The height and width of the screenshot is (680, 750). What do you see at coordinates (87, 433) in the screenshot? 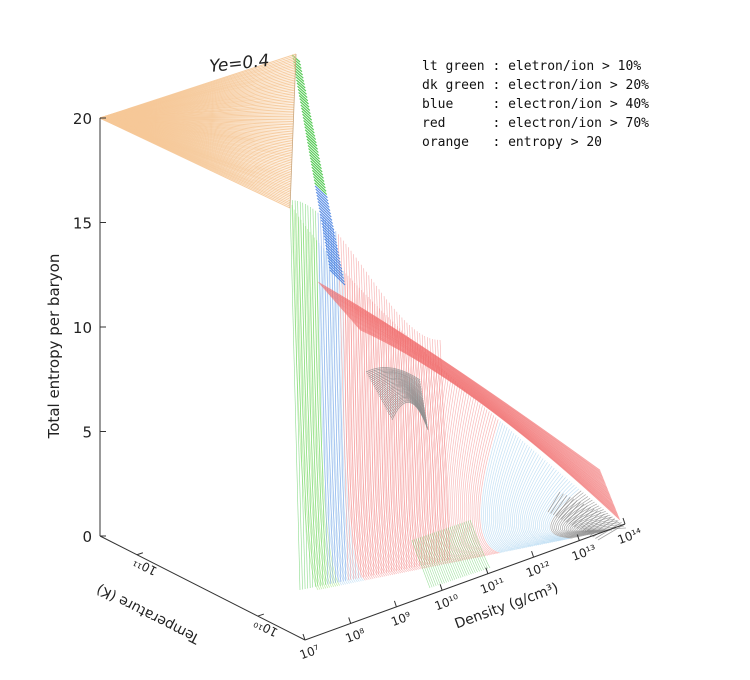
I see `z-tick-label: 5` at bounding box center [87, 433].